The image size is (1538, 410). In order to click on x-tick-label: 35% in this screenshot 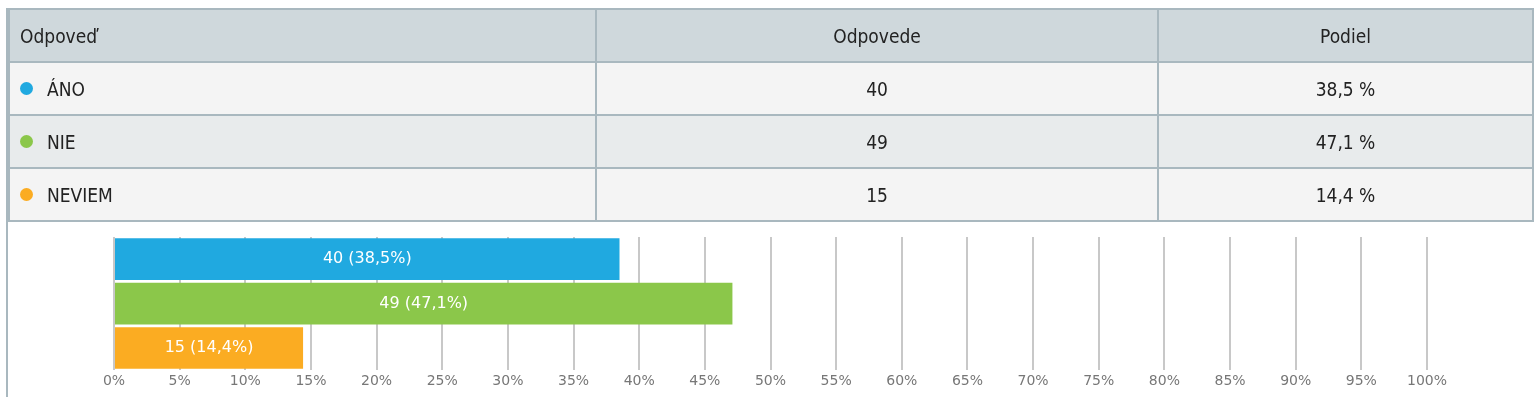, I will do `click(573, 380)`.